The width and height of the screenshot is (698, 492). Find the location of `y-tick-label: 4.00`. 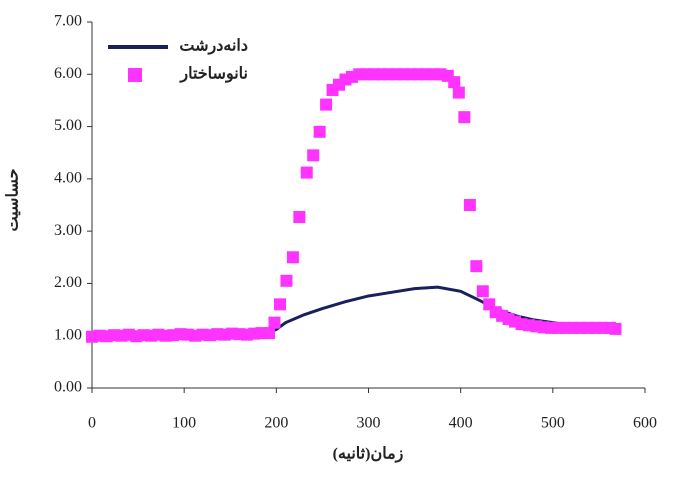

y-tick-label: 4.00 is located at coordinates (68, 178).